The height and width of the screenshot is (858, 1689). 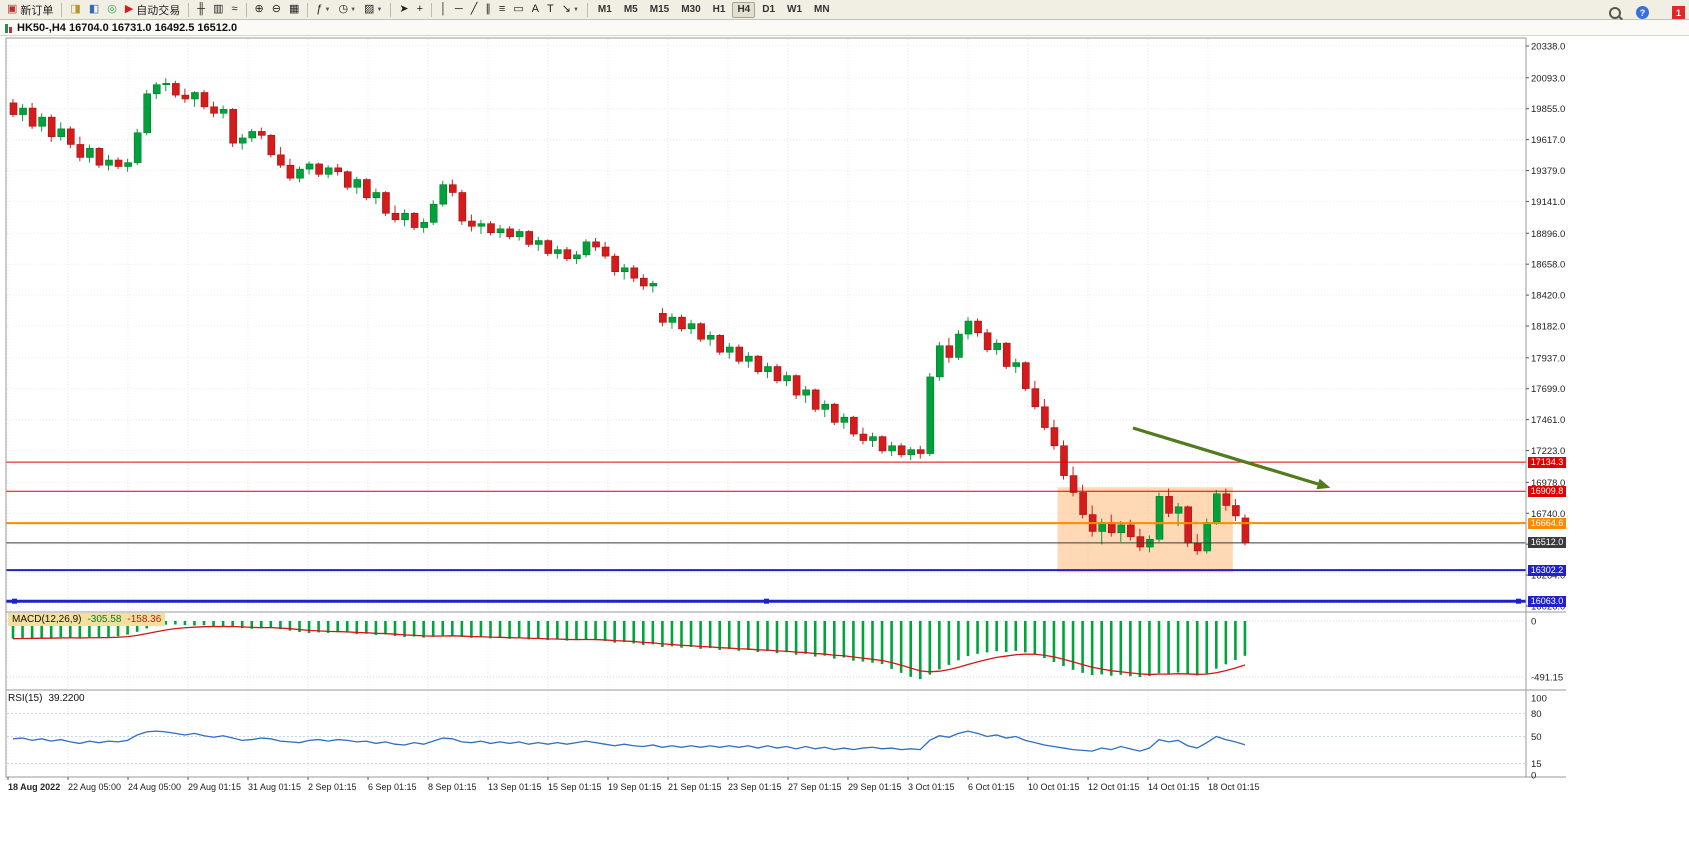 What do you see at coordinates (323, 9) in the screenshot?
I see `indicators-button: ƒ ▼` at bounding box center [323, 9].